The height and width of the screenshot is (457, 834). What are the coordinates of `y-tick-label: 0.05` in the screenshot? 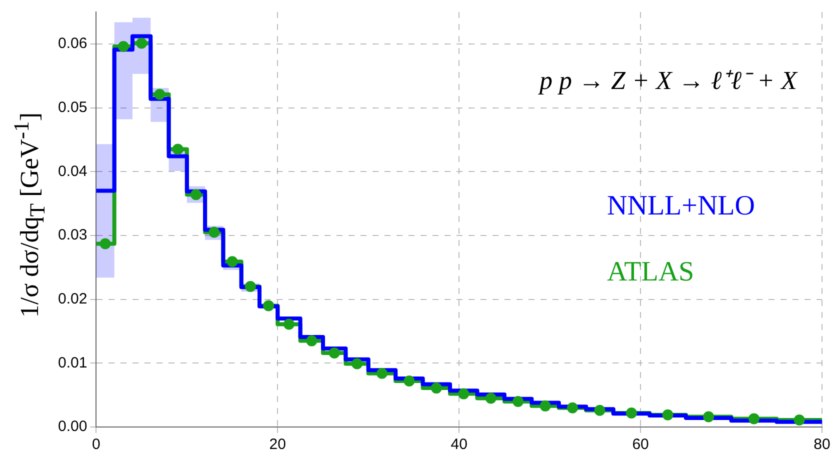 It's located at (73, 107).